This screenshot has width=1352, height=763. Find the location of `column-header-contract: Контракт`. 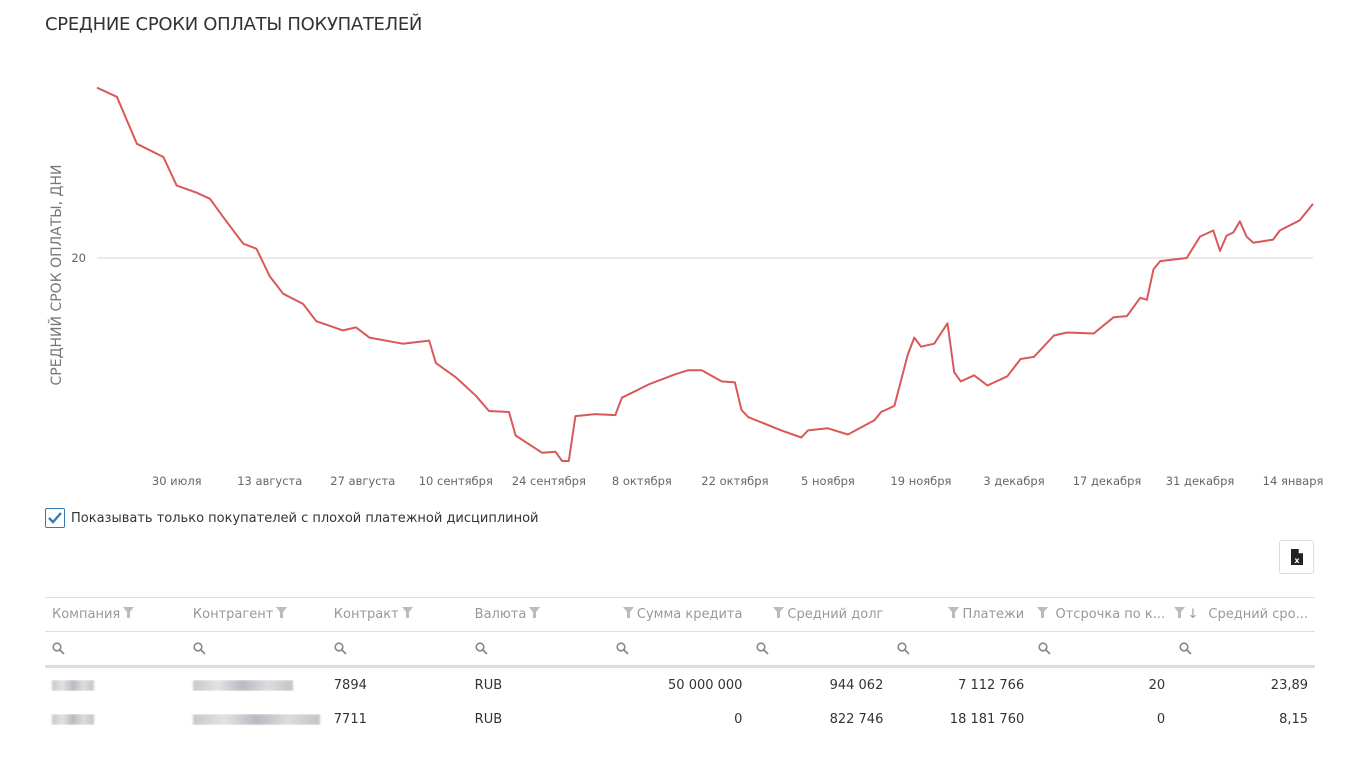

column-header-contract: Контракт is located at coordinates (397, 614).